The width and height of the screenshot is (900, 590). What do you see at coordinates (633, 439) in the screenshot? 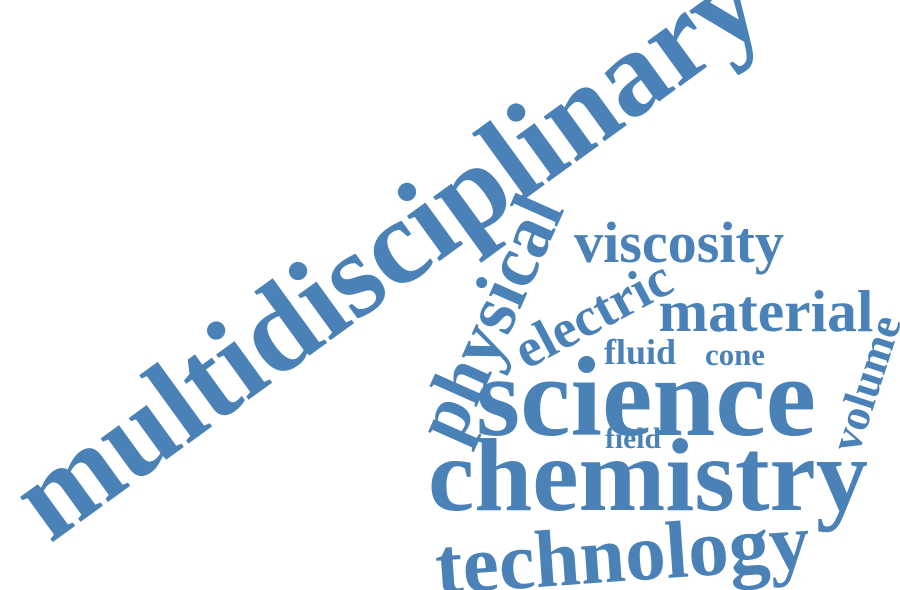
I see `word-field: field` at bounding box center [633, 439].